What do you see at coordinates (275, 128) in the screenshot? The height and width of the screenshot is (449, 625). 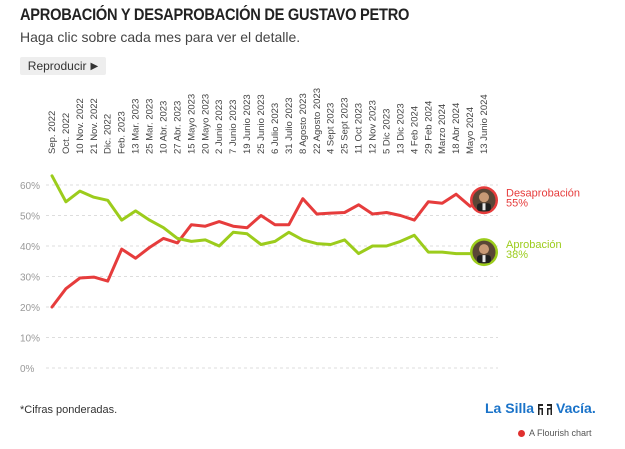 I see `x-tick-label: 6 Julio 2023` at bounding box center [275, 128].